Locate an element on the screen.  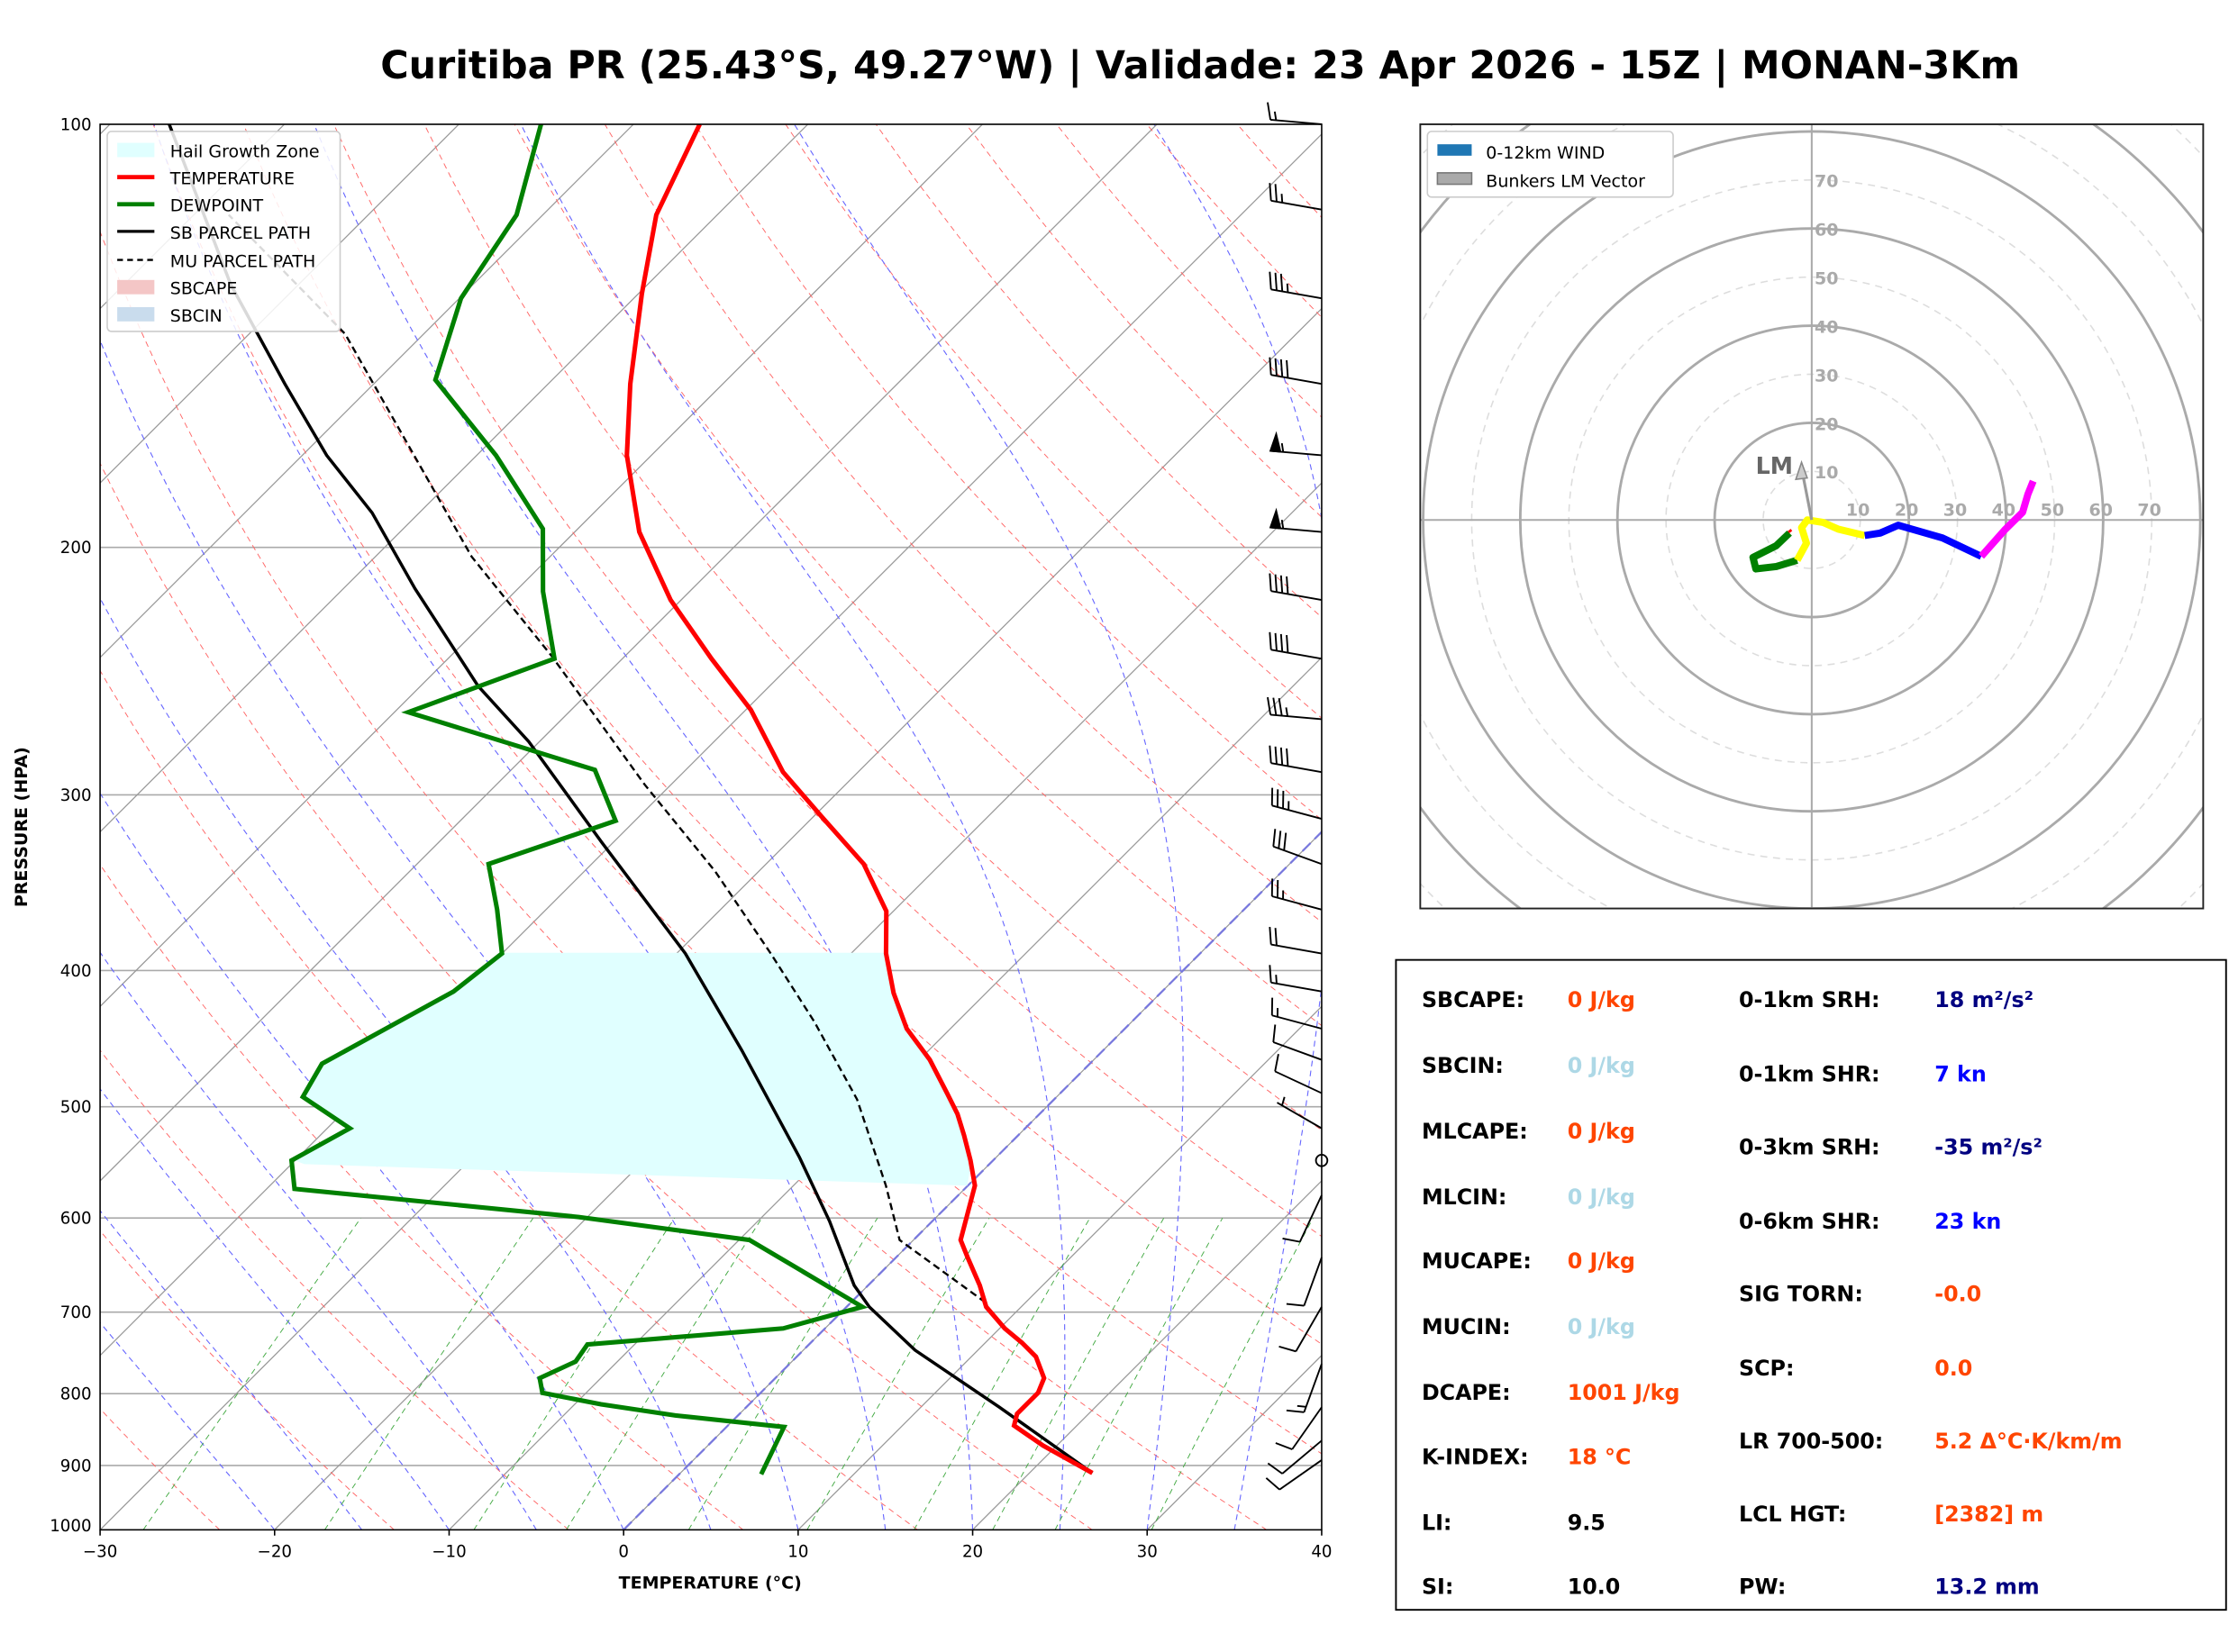
legend-hgz: Hail Growth Zone is located at coordinates (245, 151).